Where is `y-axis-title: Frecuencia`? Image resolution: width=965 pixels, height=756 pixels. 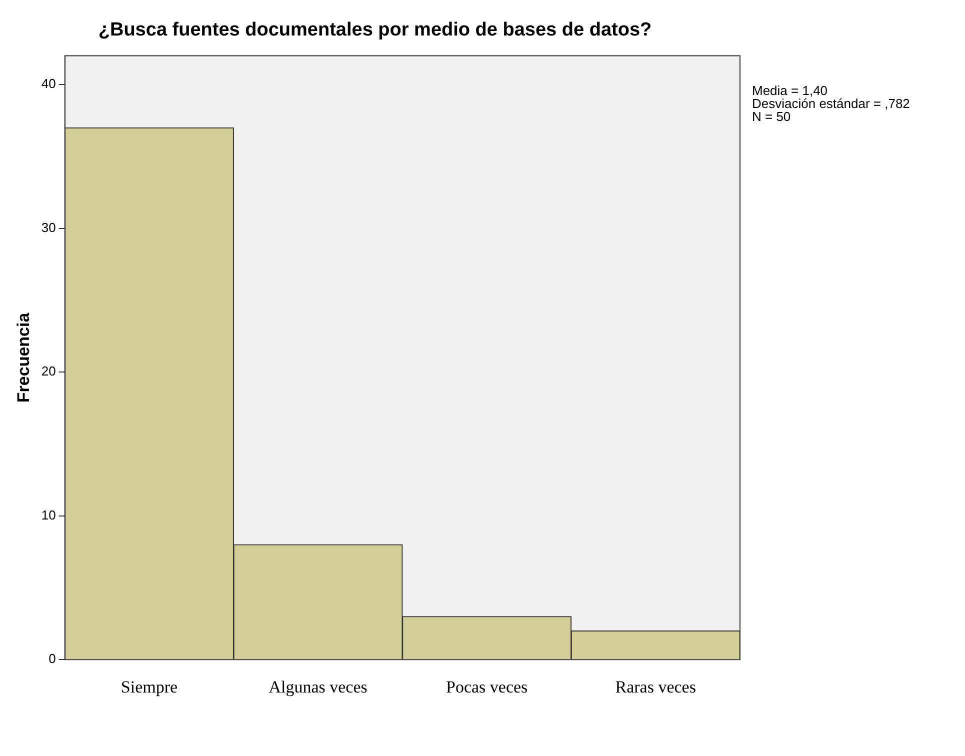 y-axis-title: Frecuencia is located at coordinates (23, 357).